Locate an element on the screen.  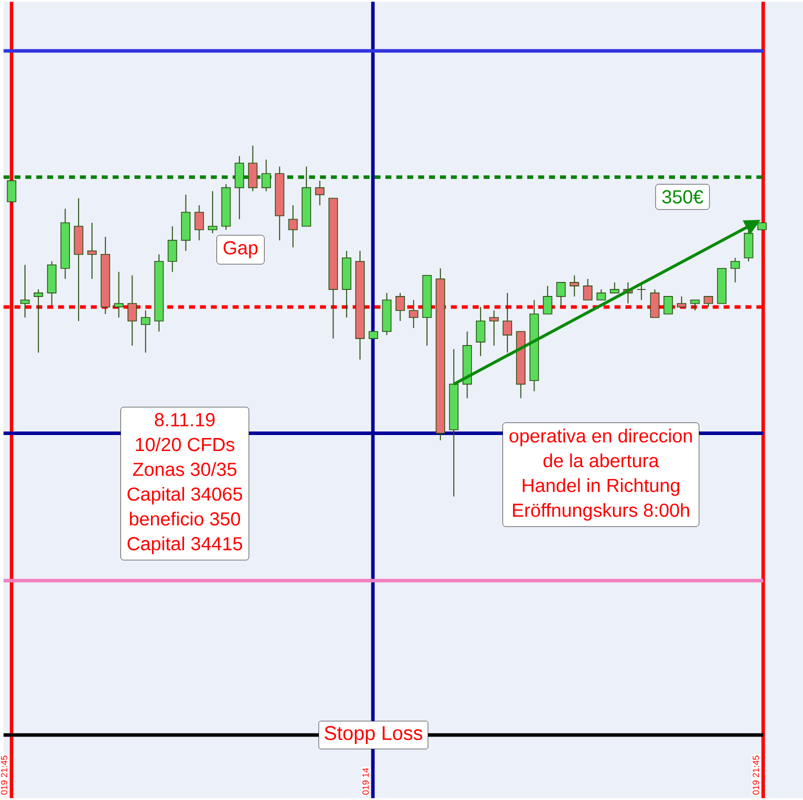
text: beneficio 350 is located at coordinates (185, 519).